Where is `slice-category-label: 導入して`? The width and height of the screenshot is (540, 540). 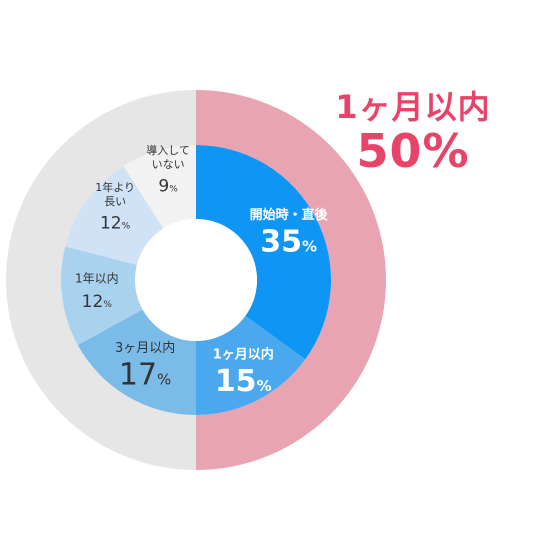
slice-category-label: 導入して is located at coordinates (168, 150).